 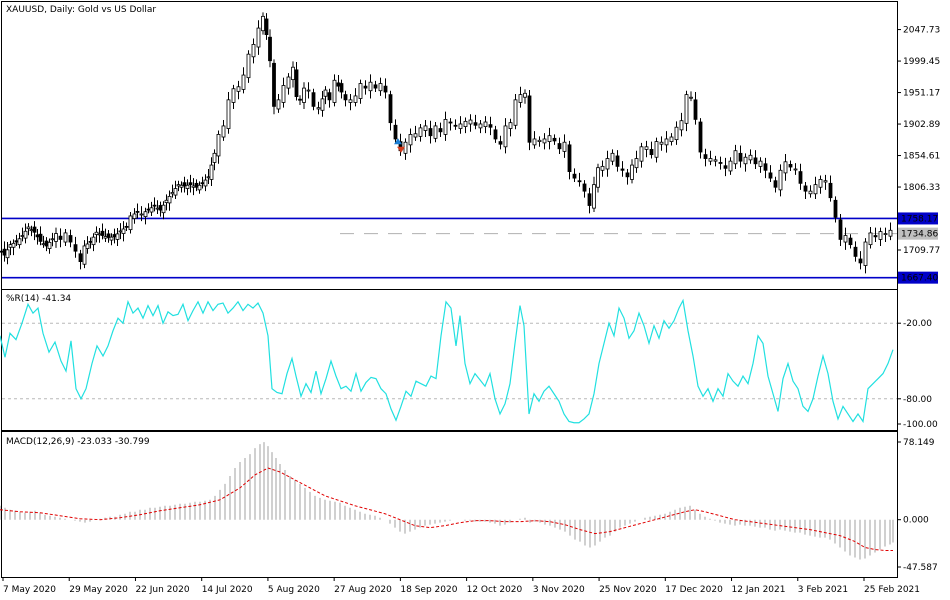 What do you see at coordinates (294, 590) in the screenshot?
I see `x-axis-label: 5 Aug 2020` at bounding box center [294, 590].